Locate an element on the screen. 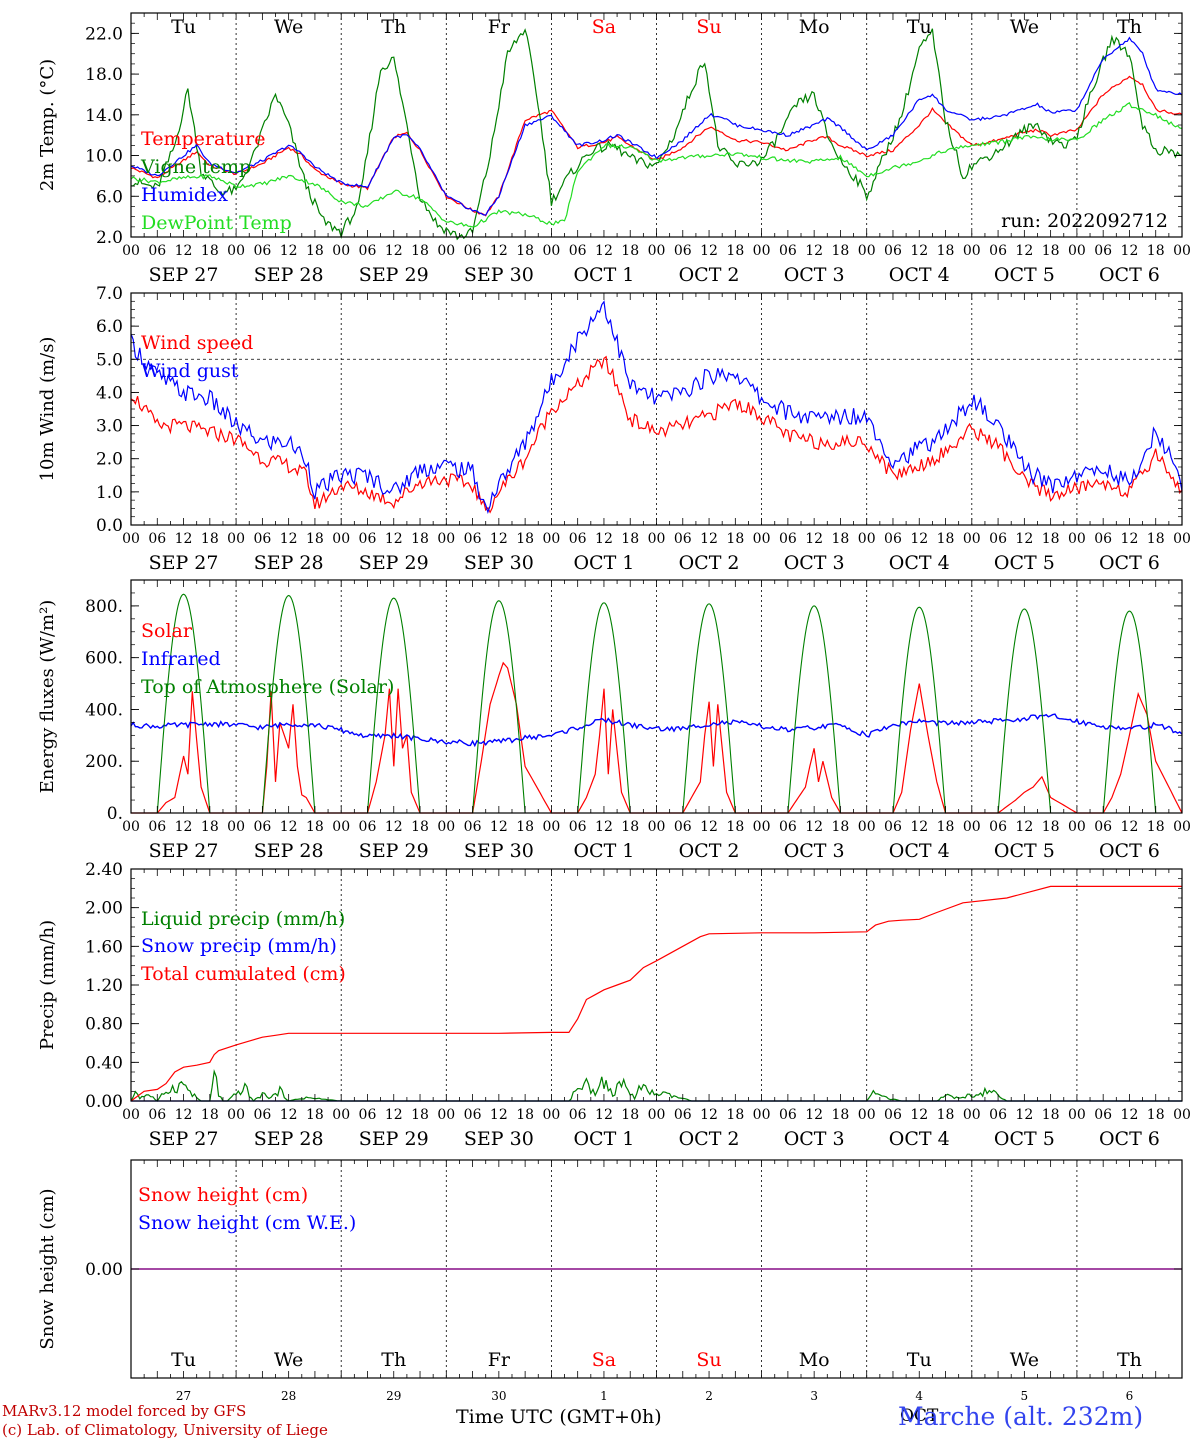  precip-date-label: SEP 30 is located at coordinates (499, 1139).